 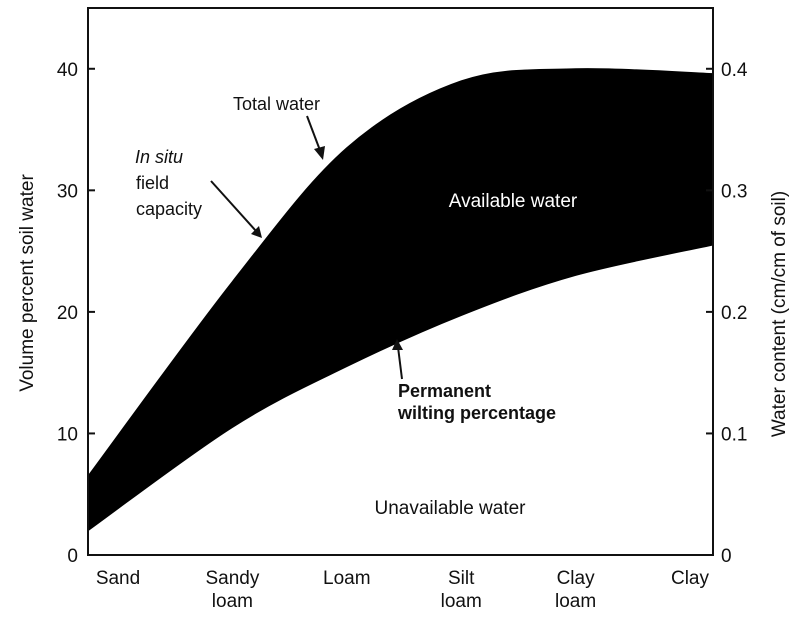 What do you see at coordinates (232, 578) in the screenshot?
I see `x-tick-label-line: Sandy` at bounding box center [232, 578].